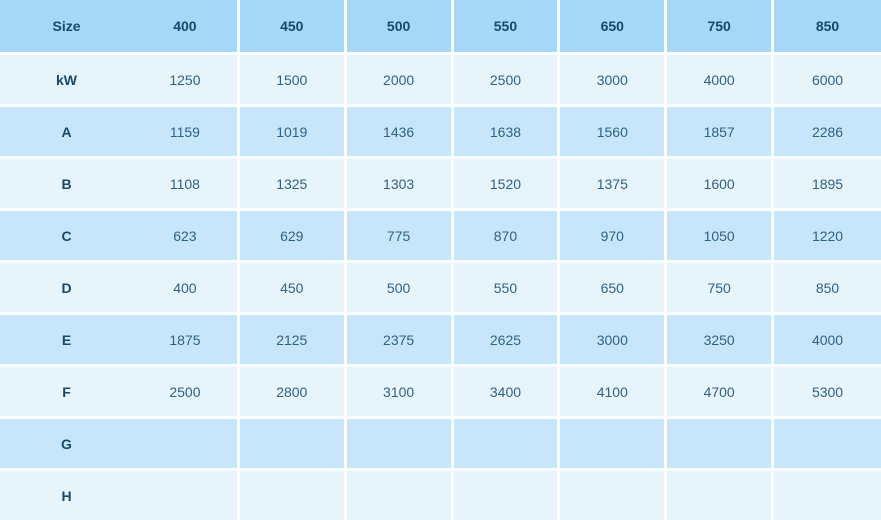 The width and height of the screenshot is (881, 520). Describe the element at coordinates (66, 185) in the screenshot. I see `row-label: B` at that location.